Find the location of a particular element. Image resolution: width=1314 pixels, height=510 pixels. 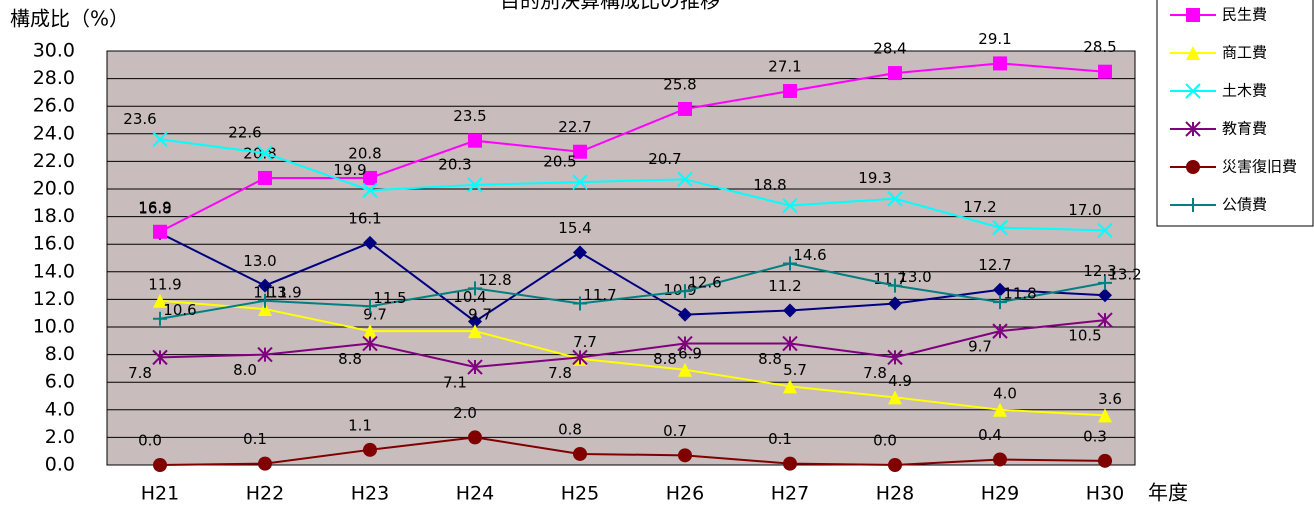

data-label: 17.2 is located at coordinates (979, 207).